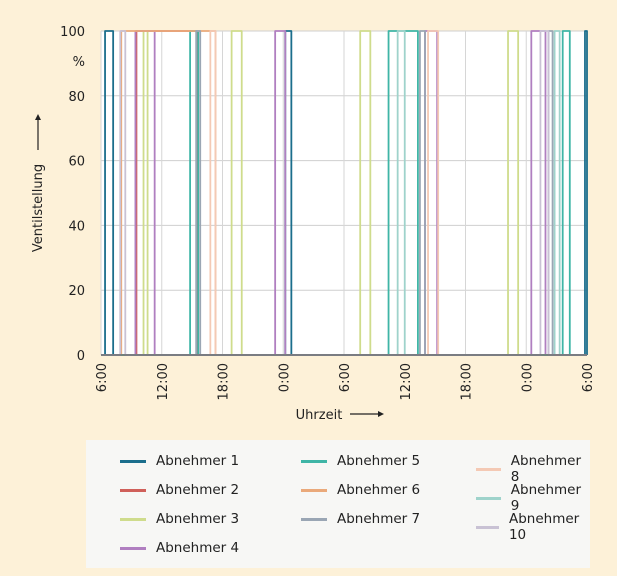 This screenshot has width=617, height=576. What do you see at coordinates (76, 226) in the screenshot?
I see `y-tick-label: 40` at bounding box center [76, 226].